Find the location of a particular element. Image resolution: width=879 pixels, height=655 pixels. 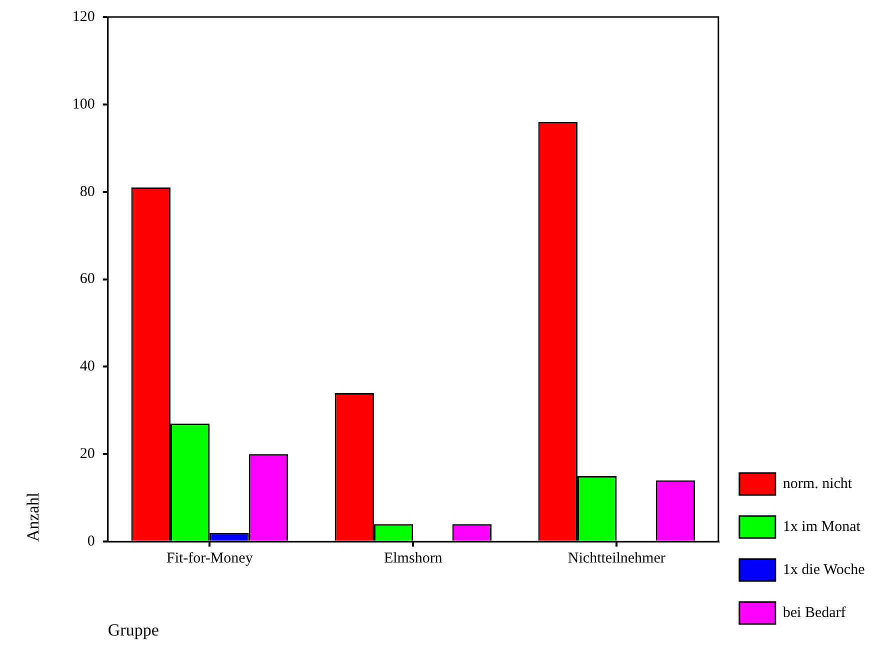

legend-label: bei Bedarf is located at coordinates (814, 612).